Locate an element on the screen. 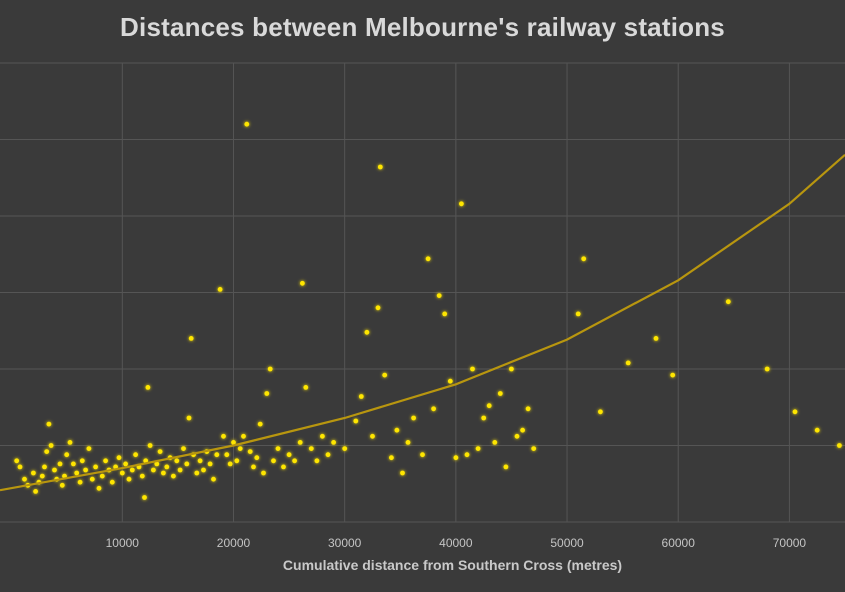 The height and width of the screenshot is (592, 845). x-tick-label: 70000 is located at coordinates (790, 543).